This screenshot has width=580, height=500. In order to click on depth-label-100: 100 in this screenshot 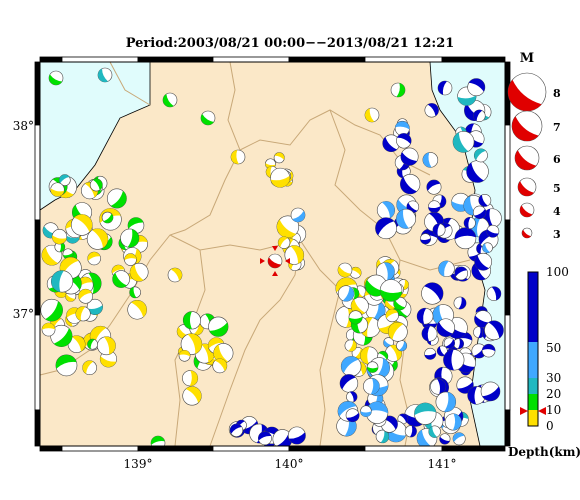, I will do `click(557, 272)`.